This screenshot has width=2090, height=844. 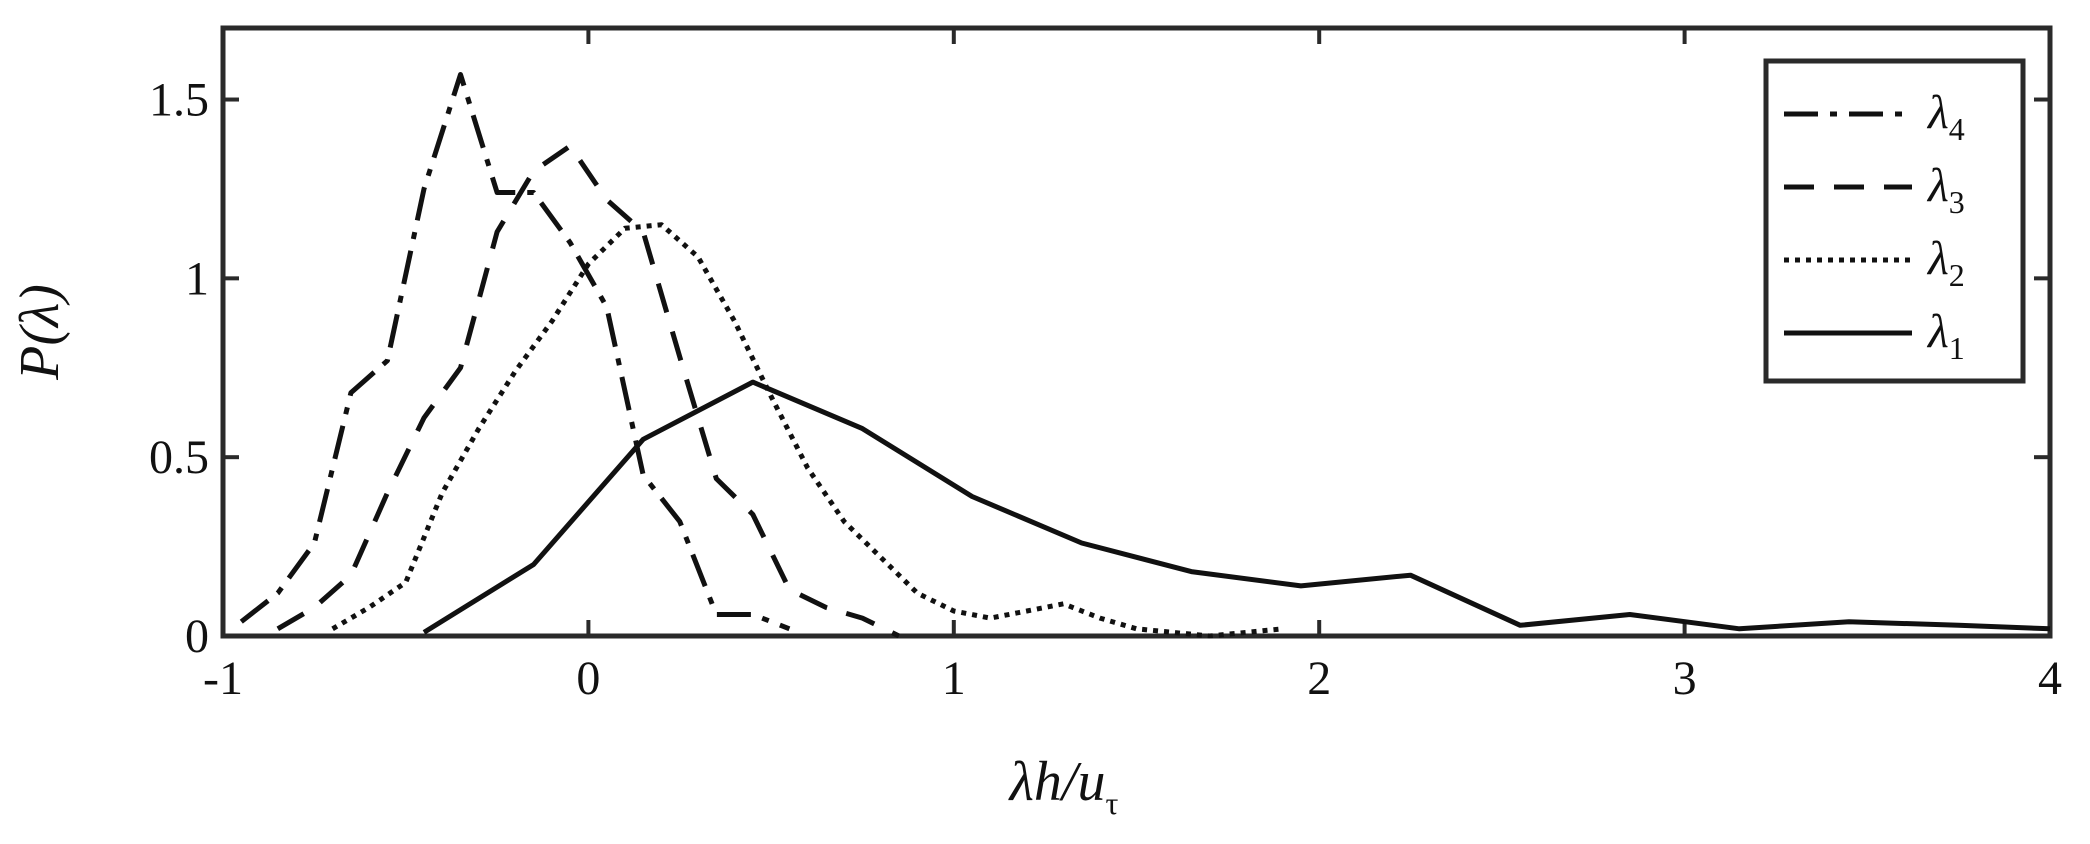 What do you see at coordinates (1132, 678) in the screenshot?
I see `x-tick-labels: -1 0 1 2 3 4` at bounding box center [1132, 678].